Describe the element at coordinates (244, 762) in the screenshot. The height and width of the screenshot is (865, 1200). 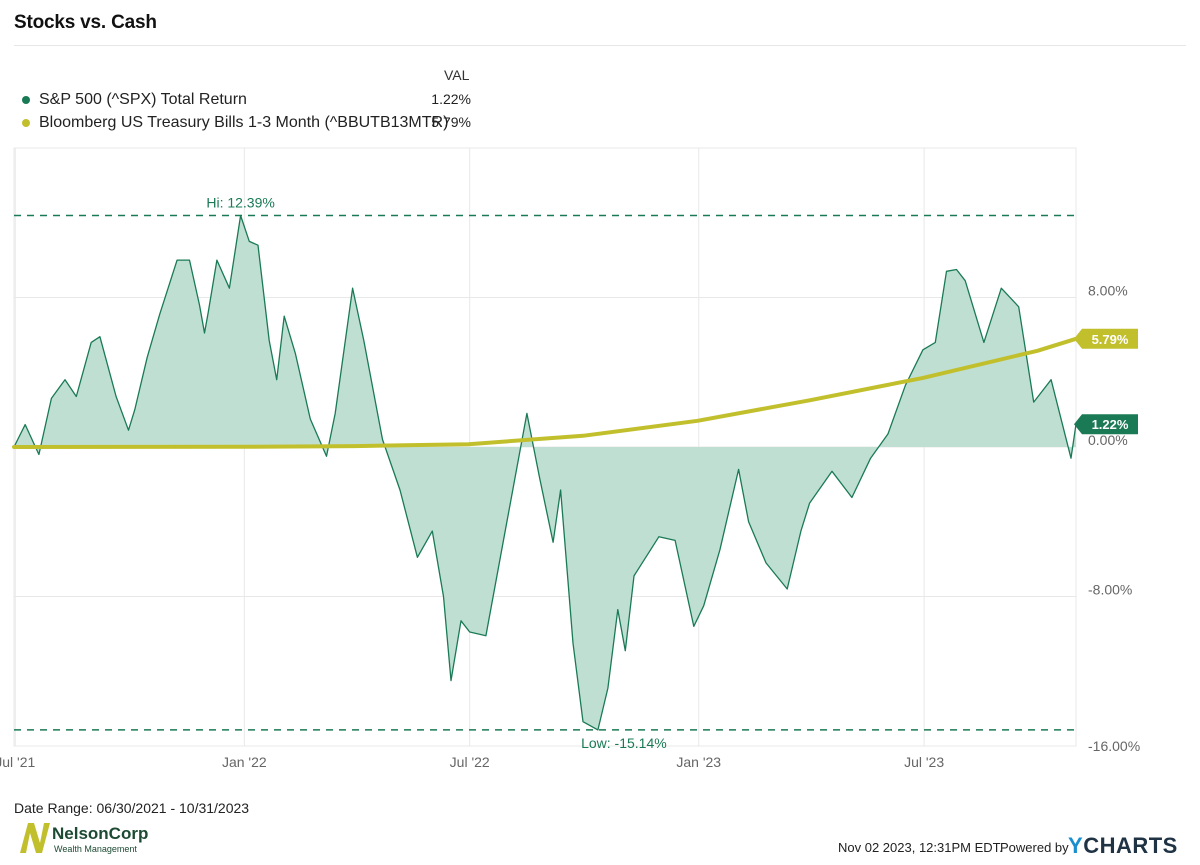
I see `x-tick-label: Jan '22` at that location.